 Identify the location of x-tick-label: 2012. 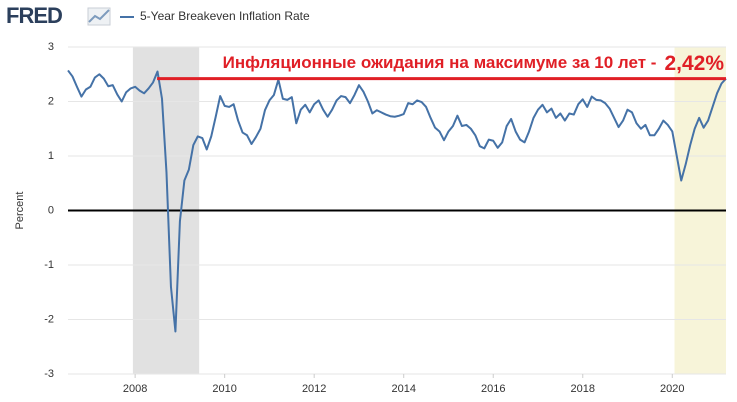
(314, 389).